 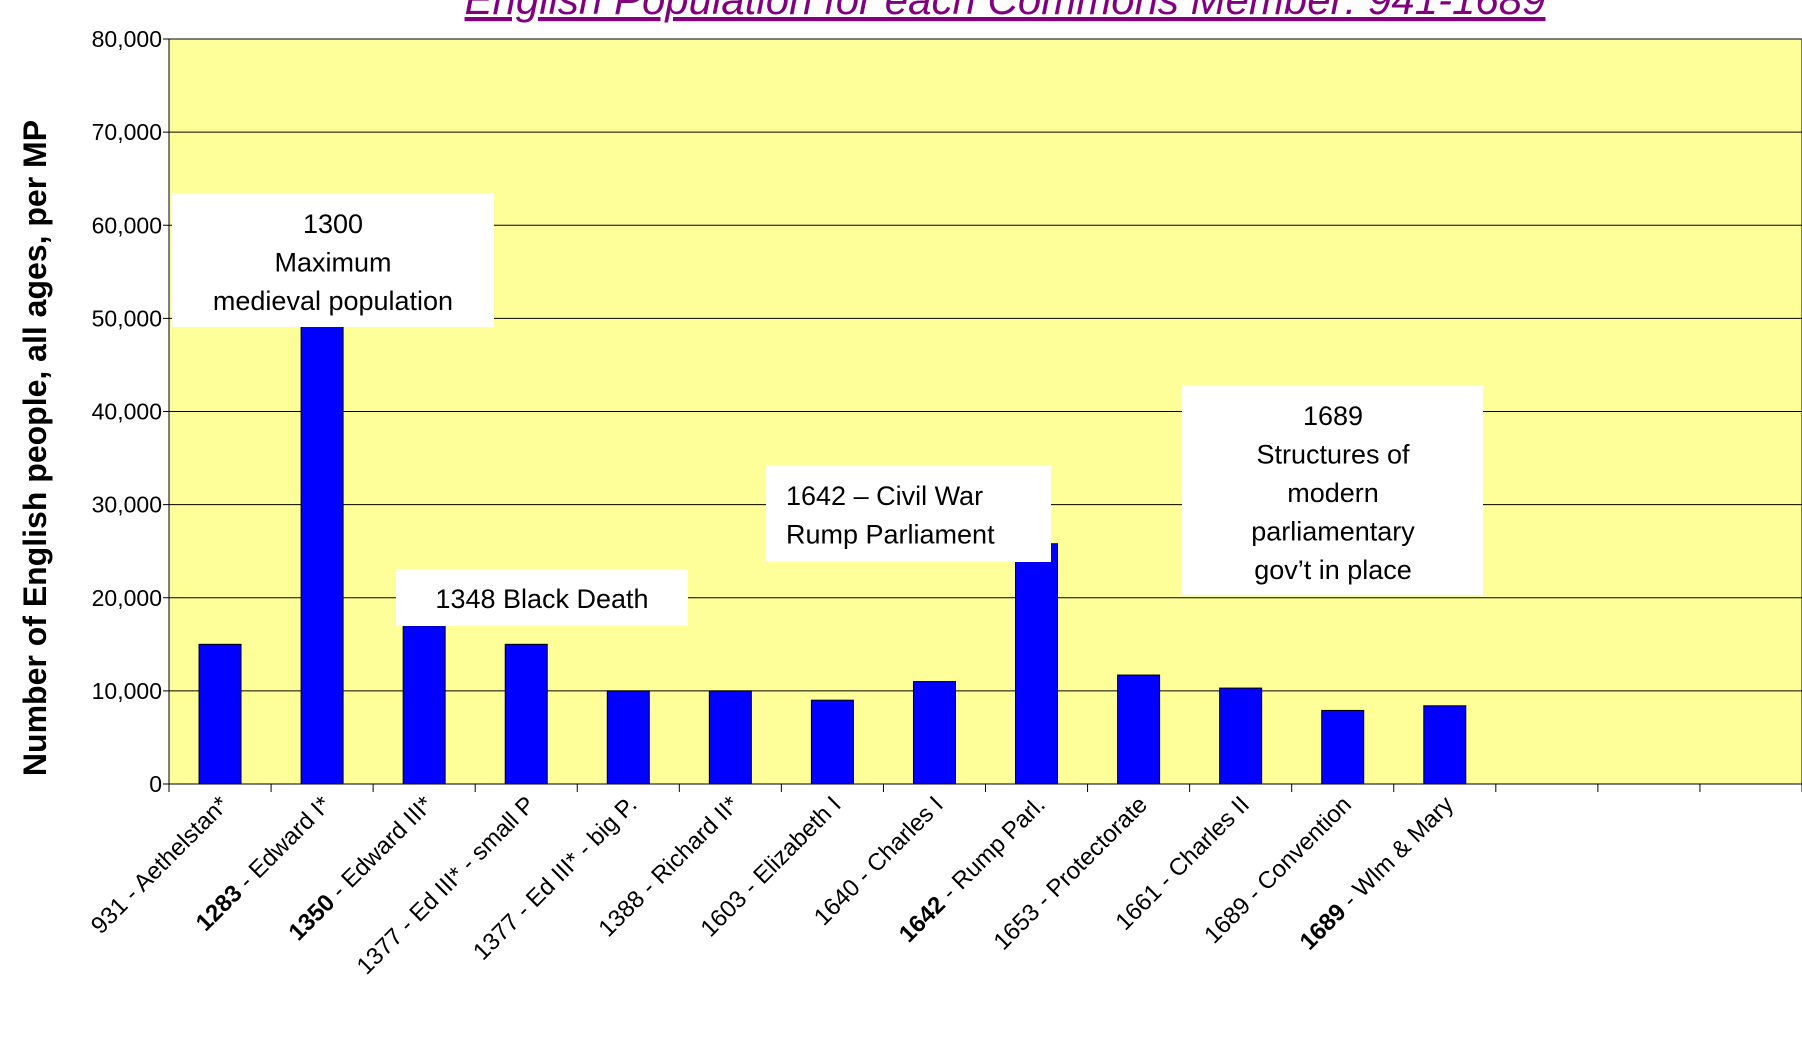 What do you see at coordinates (155, 784) in the screenshot?
I see `y-tick-label: 0` at bounding box center [155, 784].